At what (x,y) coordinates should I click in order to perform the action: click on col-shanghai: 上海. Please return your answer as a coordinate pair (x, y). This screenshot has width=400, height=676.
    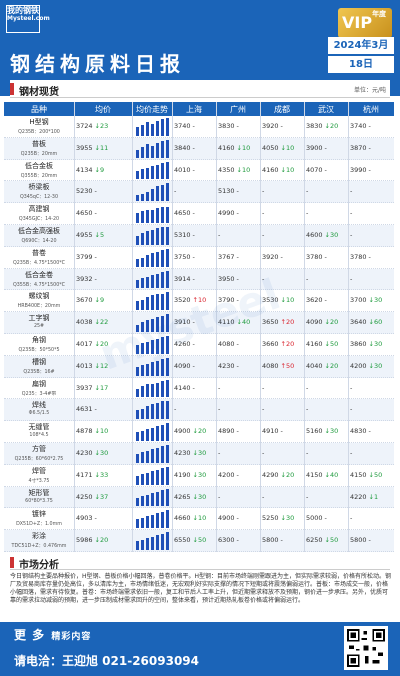
    Looking at the image, I should click on (194, 109).